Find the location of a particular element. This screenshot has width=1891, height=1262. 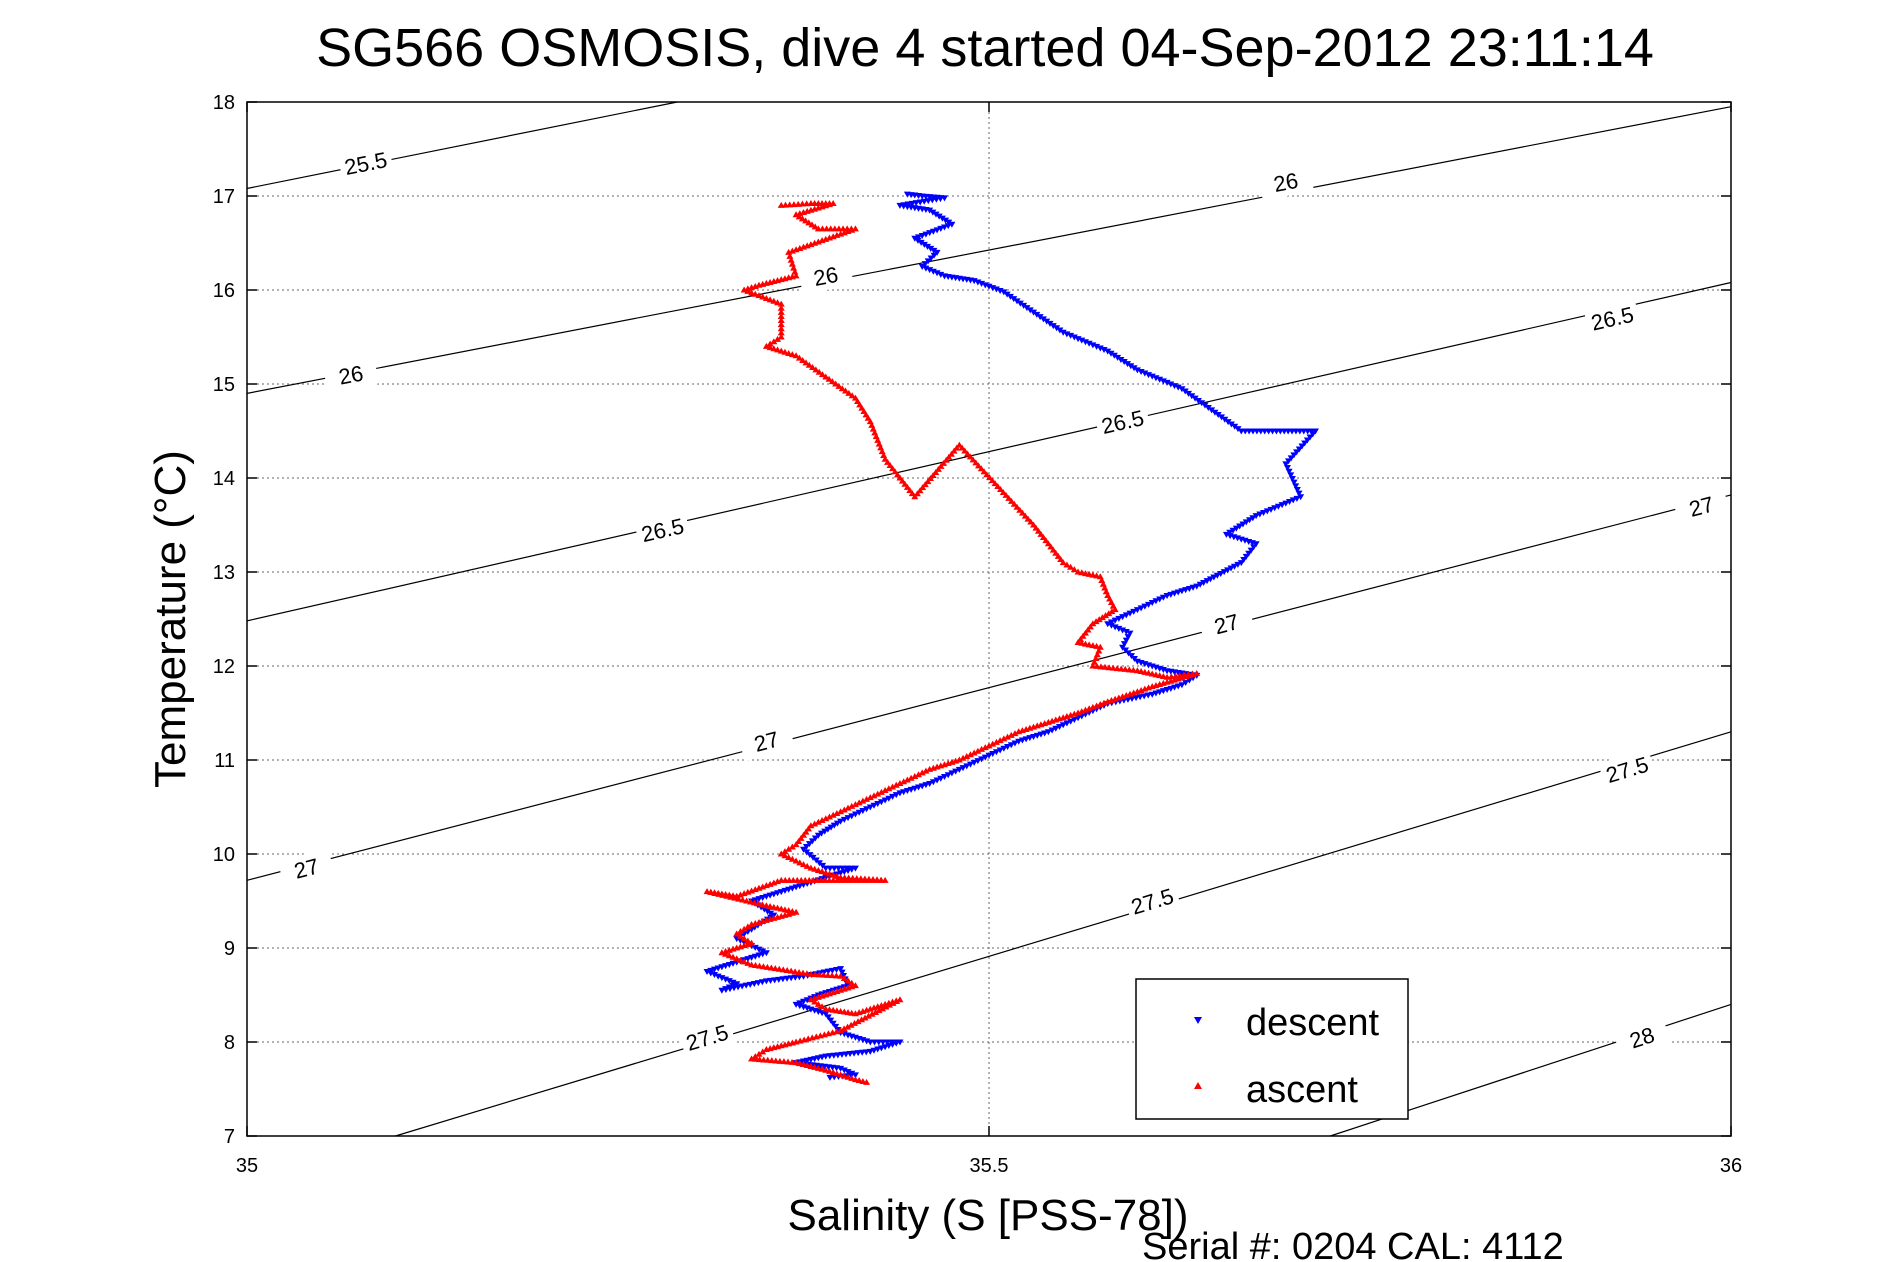

y-axis-label: Temperature (°C) is located at coordinates (170, 619).